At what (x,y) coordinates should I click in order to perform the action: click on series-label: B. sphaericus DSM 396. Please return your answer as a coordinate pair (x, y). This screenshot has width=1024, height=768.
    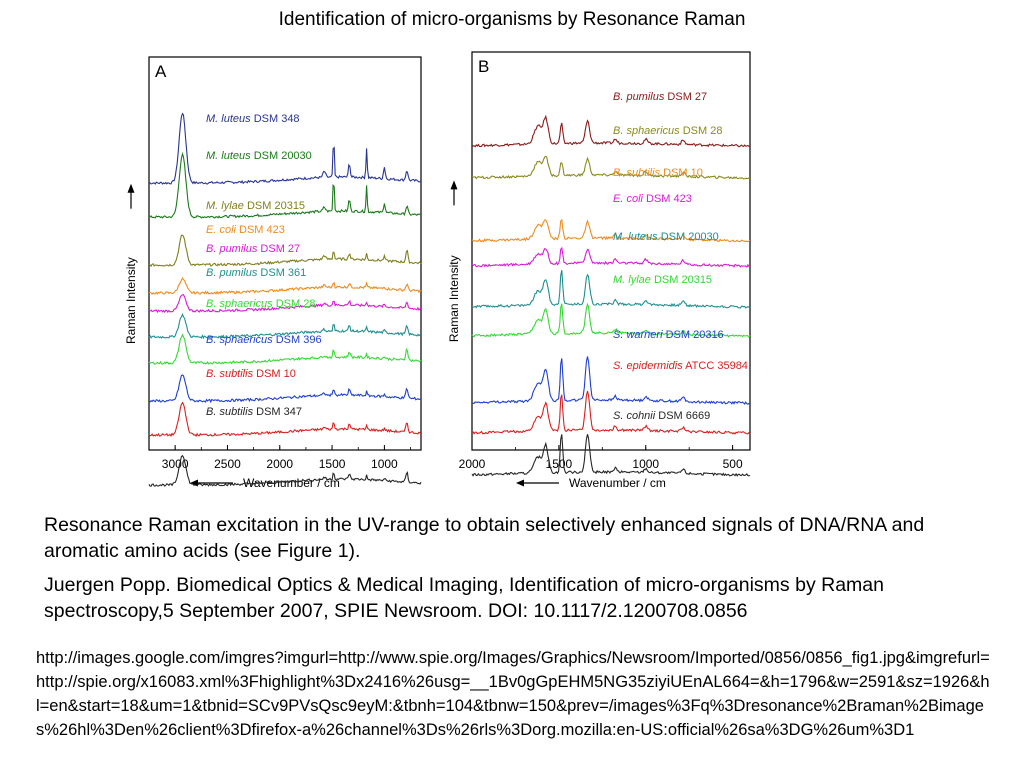
    Looking at the image, I should click on (264, 340).